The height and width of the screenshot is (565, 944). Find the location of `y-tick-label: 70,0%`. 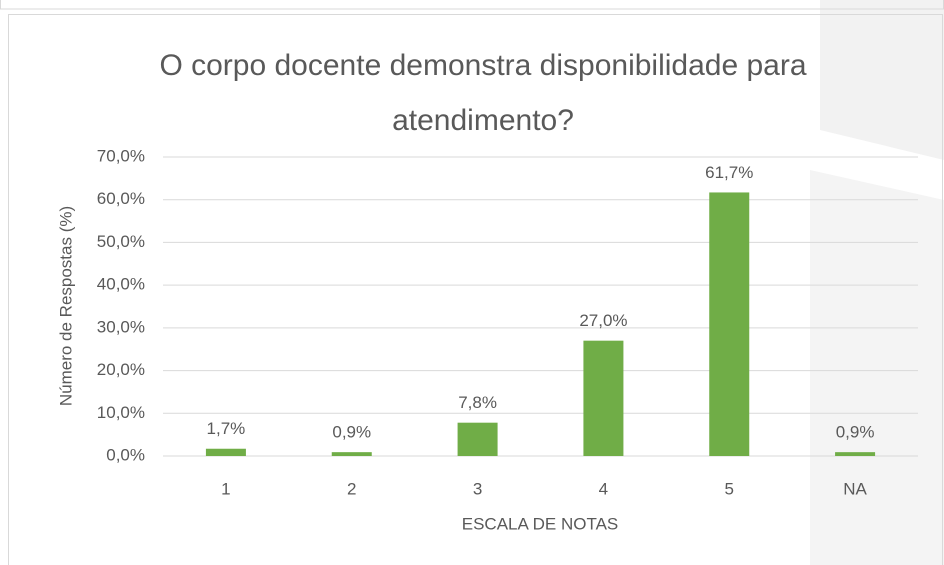

y-tick-label: 70,0% is located at coordinates (121, 155).